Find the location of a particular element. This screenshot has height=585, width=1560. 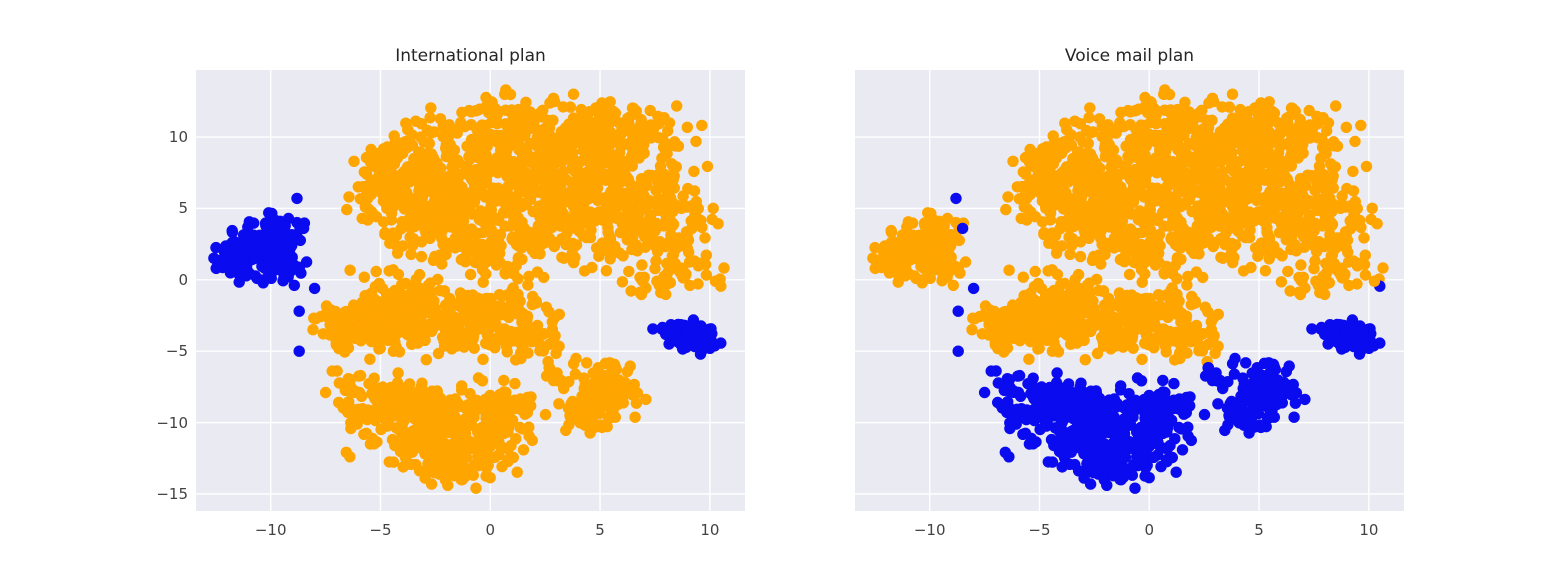

y-tick-label: −15 is located at coordinates (172, 493).